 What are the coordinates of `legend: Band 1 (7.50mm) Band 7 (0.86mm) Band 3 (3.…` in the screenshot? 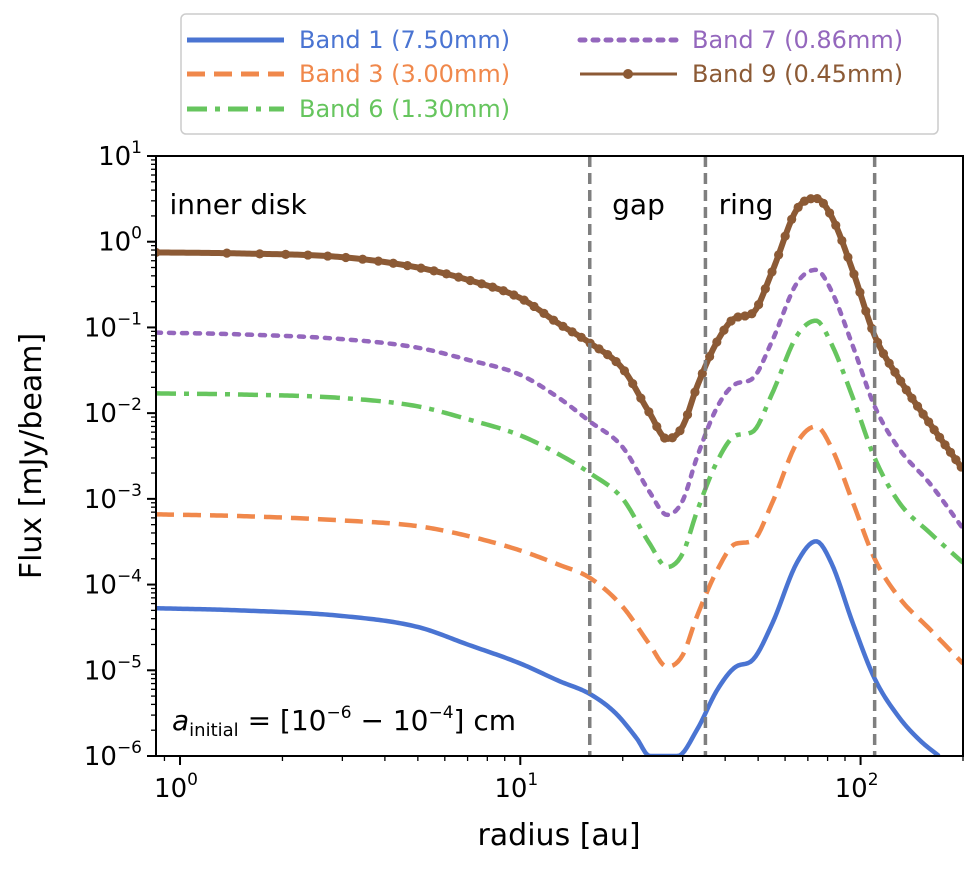 It's located at (559, 74).